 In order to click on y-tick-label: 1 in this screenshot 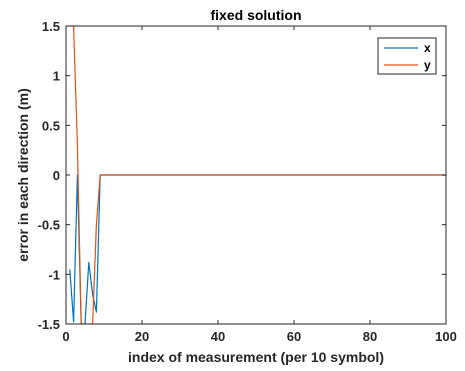, I will do `click(56, 76)`.